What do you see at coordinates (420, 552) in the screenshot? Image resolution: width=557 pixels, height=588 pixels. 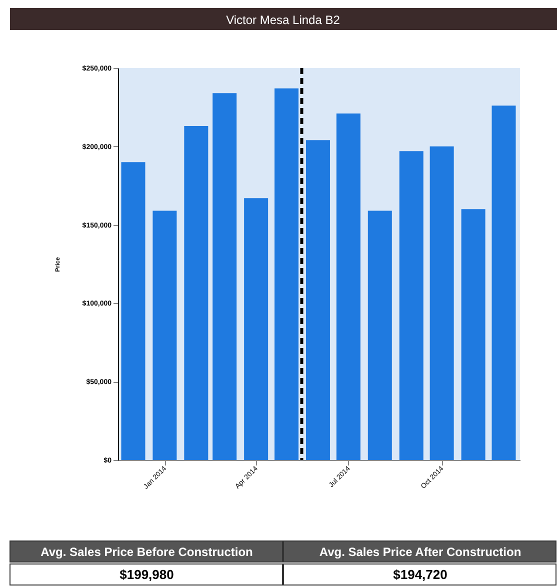 I see `text: Avg. Sales Price After Construction` at bounding box center [420, 552].